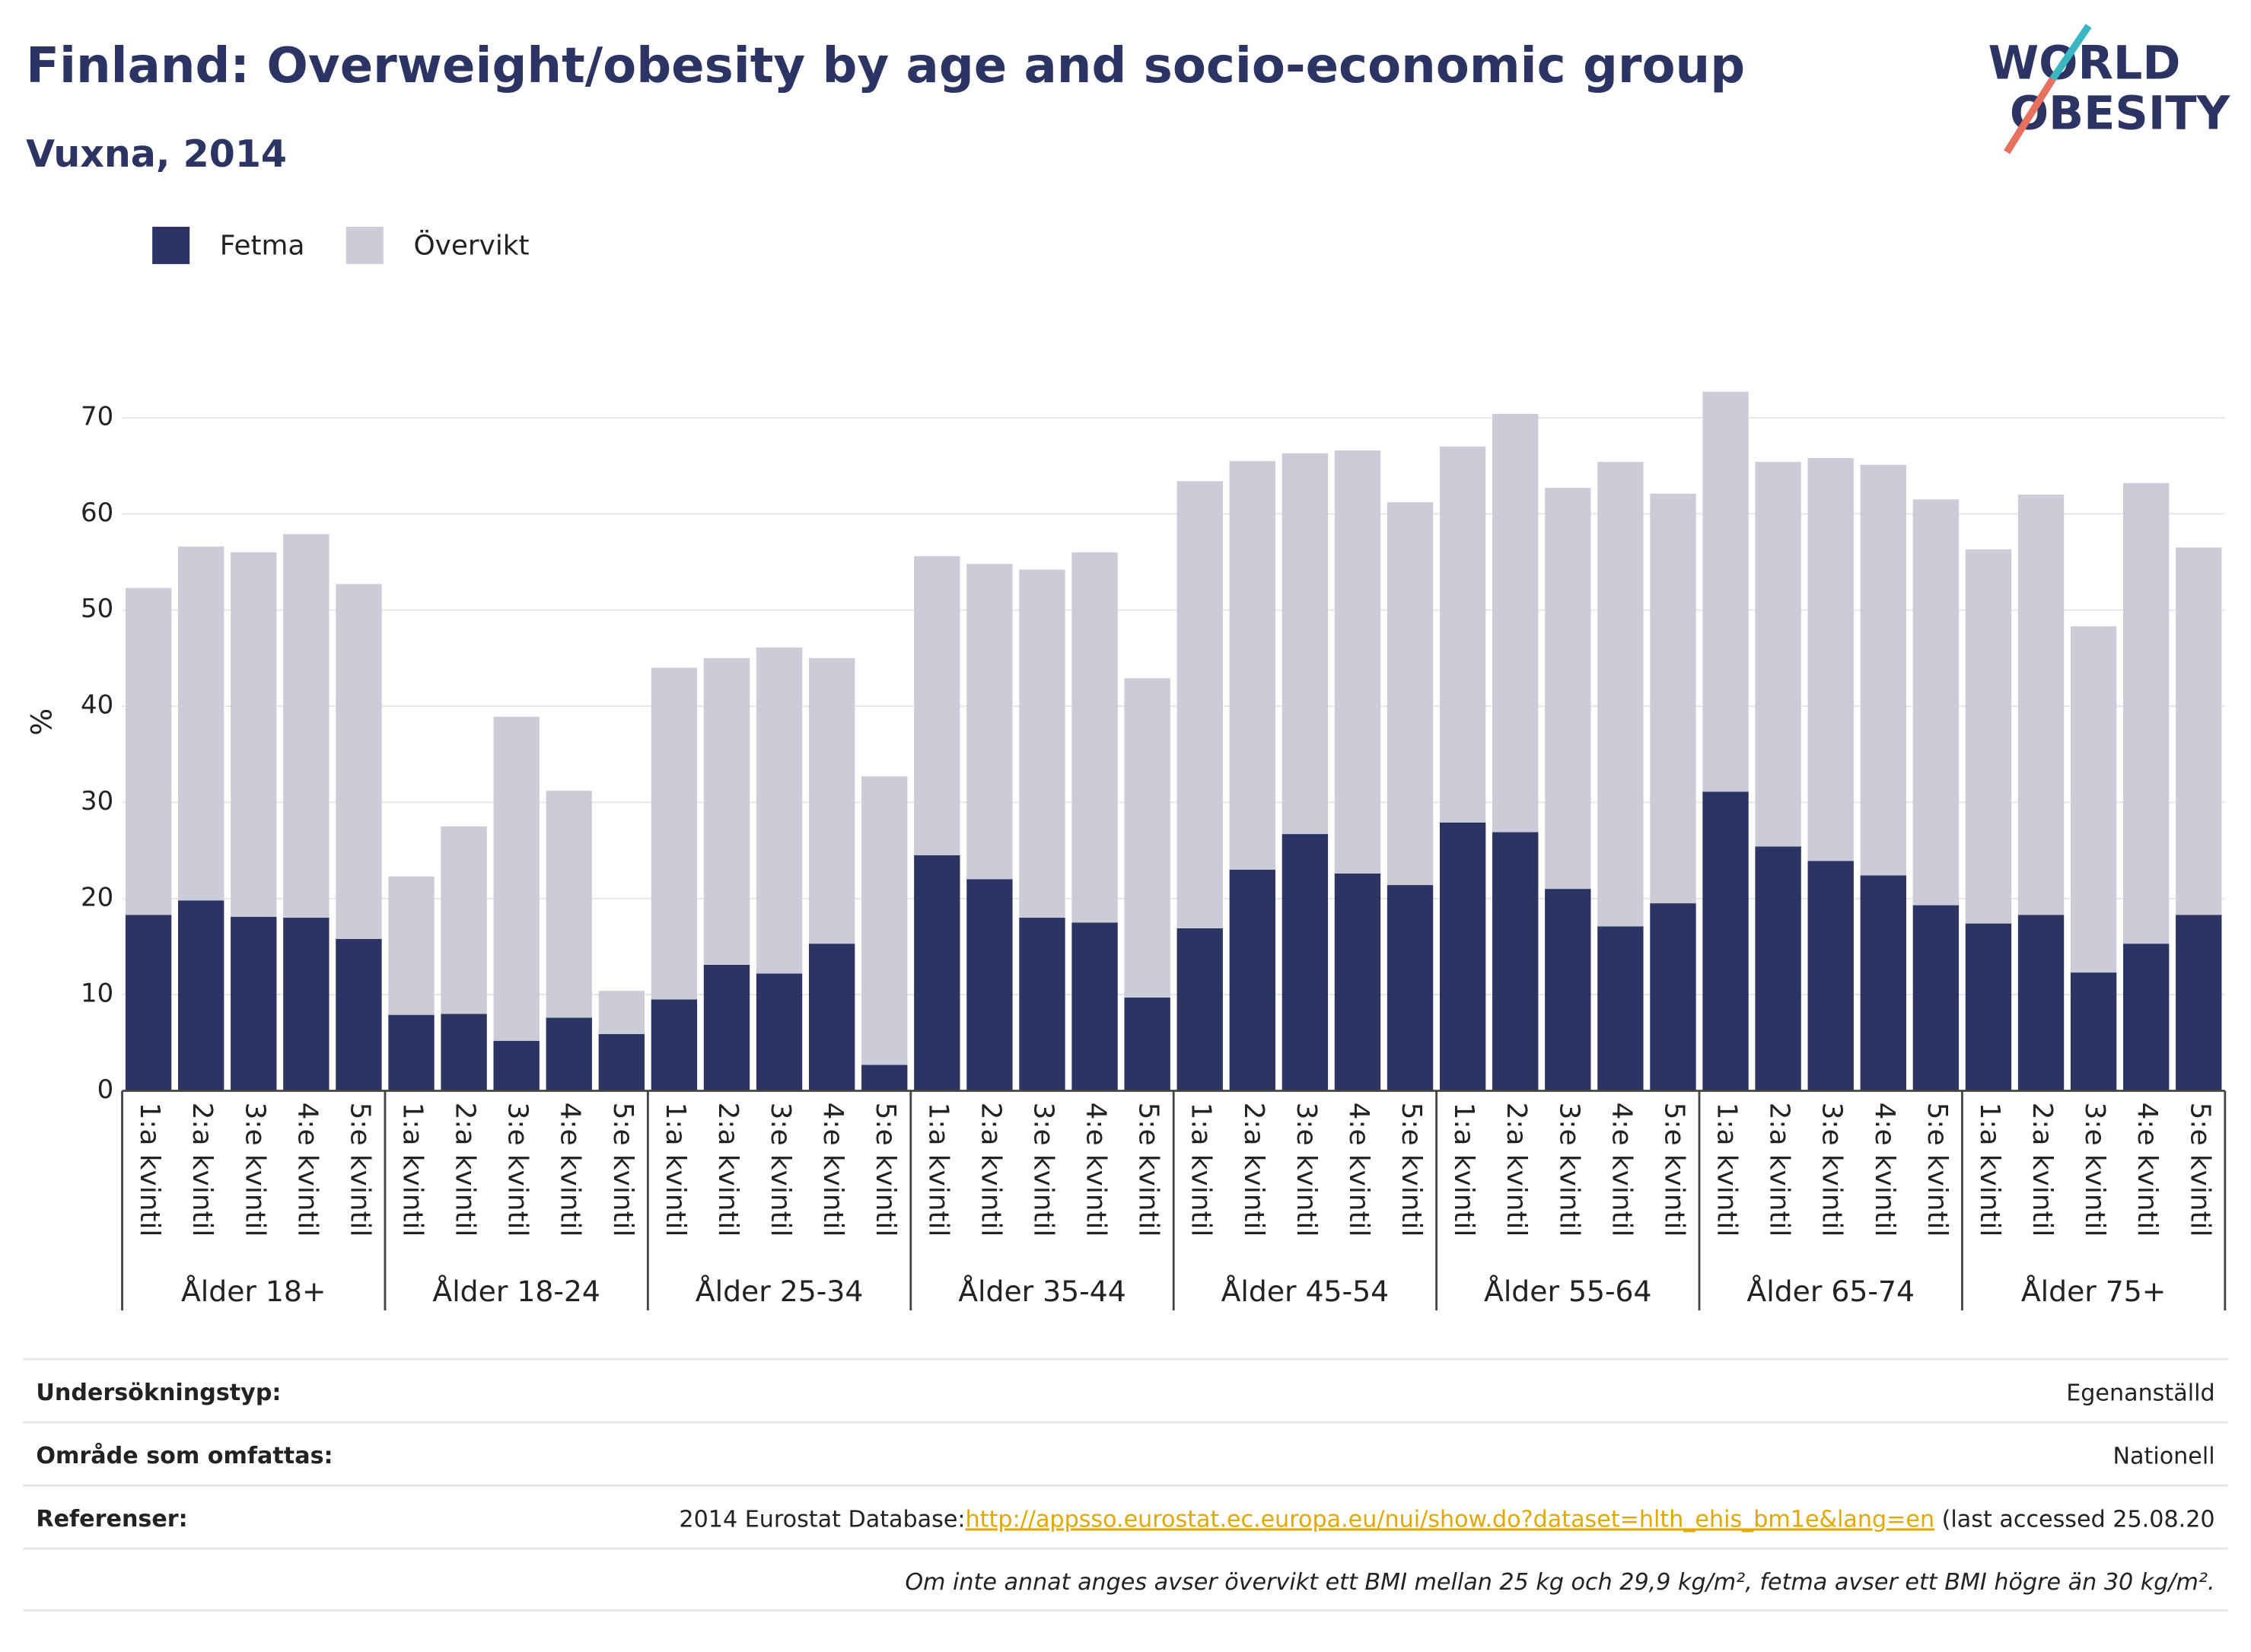 The height and width of the screenshot is (1652, 2251). I want to click on y-tick-label: 10, so click(97, 994).